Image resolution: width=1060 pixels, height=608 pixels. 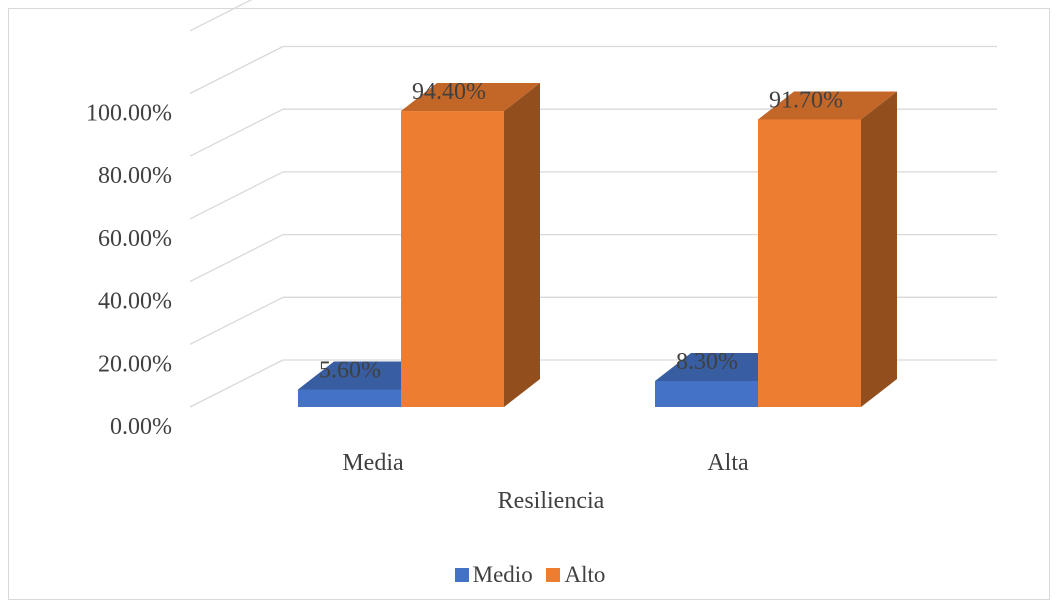 What do you see at coordinates (135, 302) in the screenshot?
I see `y-tick-label: 40.00%` at bounding box center [135, 302].